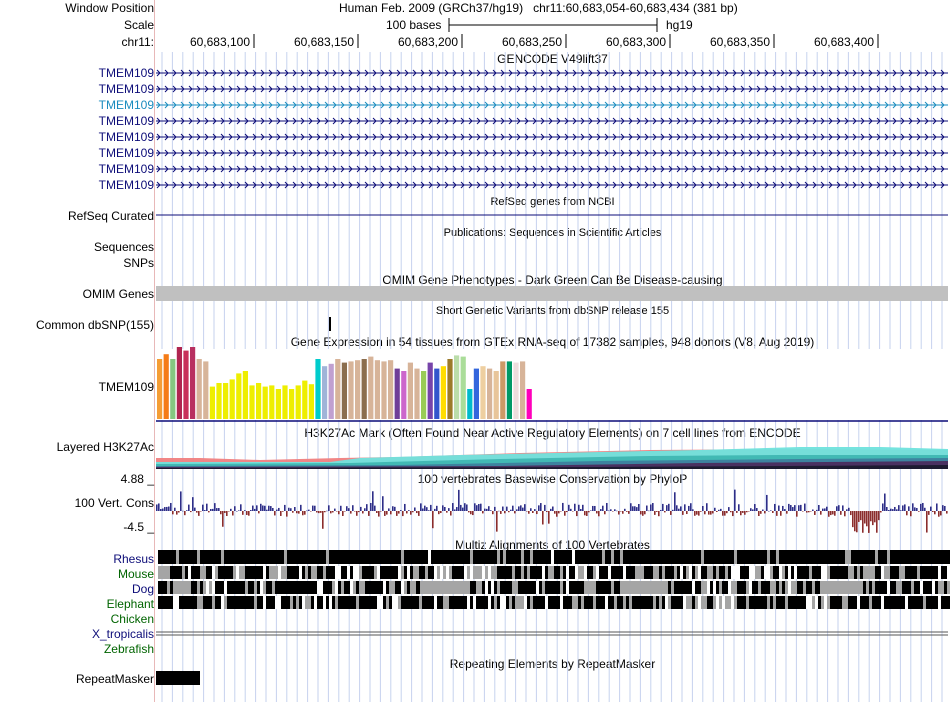 The width and height of the screenshot is (950, 702). Describe the element at coordinates (130, 604) in the screenshot. I see `multiz-species-label: Elephant` at that location.